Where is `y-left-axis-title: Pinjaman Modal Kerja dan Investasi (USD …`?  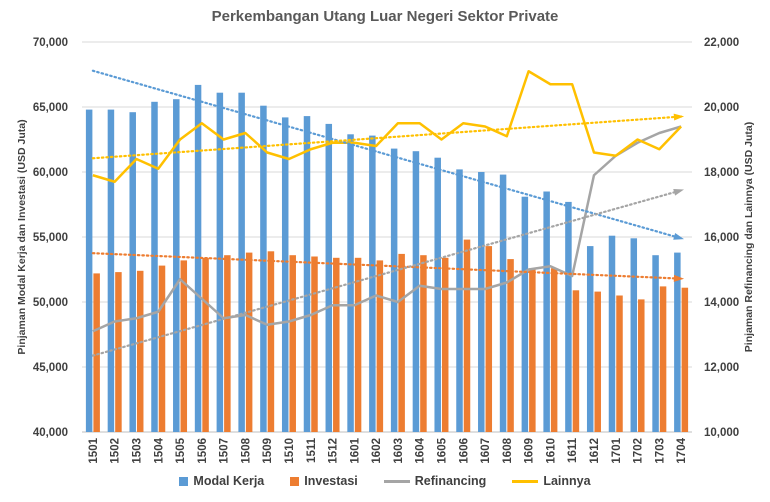
y-left-axis-title: Pinjaman Modal Kerja dan Investasi (USD … is located at coordinates (22, 236).